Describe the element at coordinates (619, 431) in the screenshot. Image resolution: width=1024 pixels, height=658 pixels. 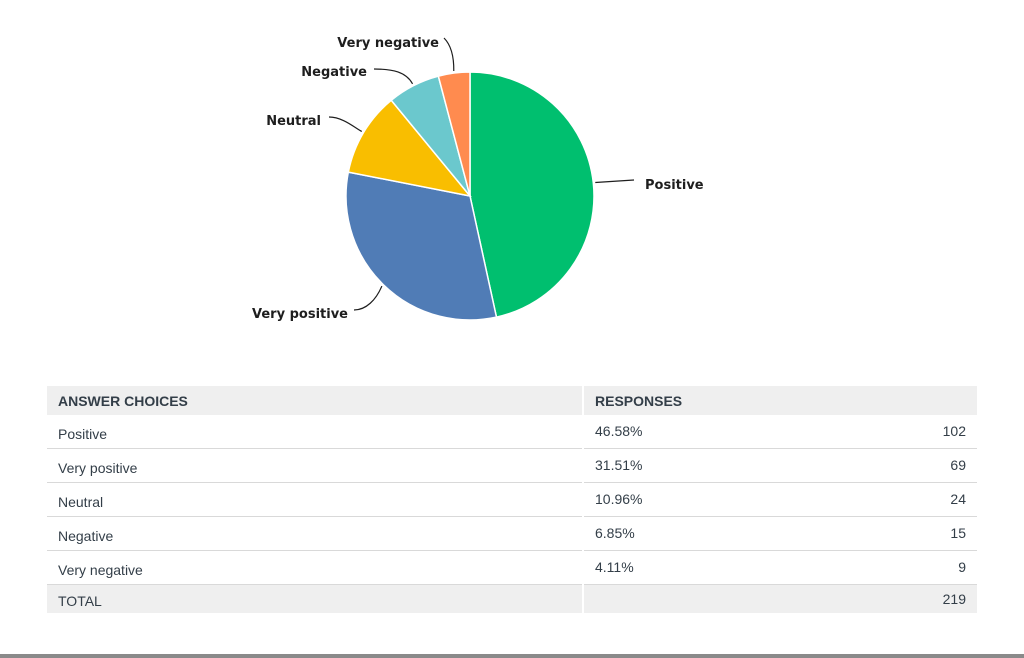
I see `response-percent: 46.58%` at that location.